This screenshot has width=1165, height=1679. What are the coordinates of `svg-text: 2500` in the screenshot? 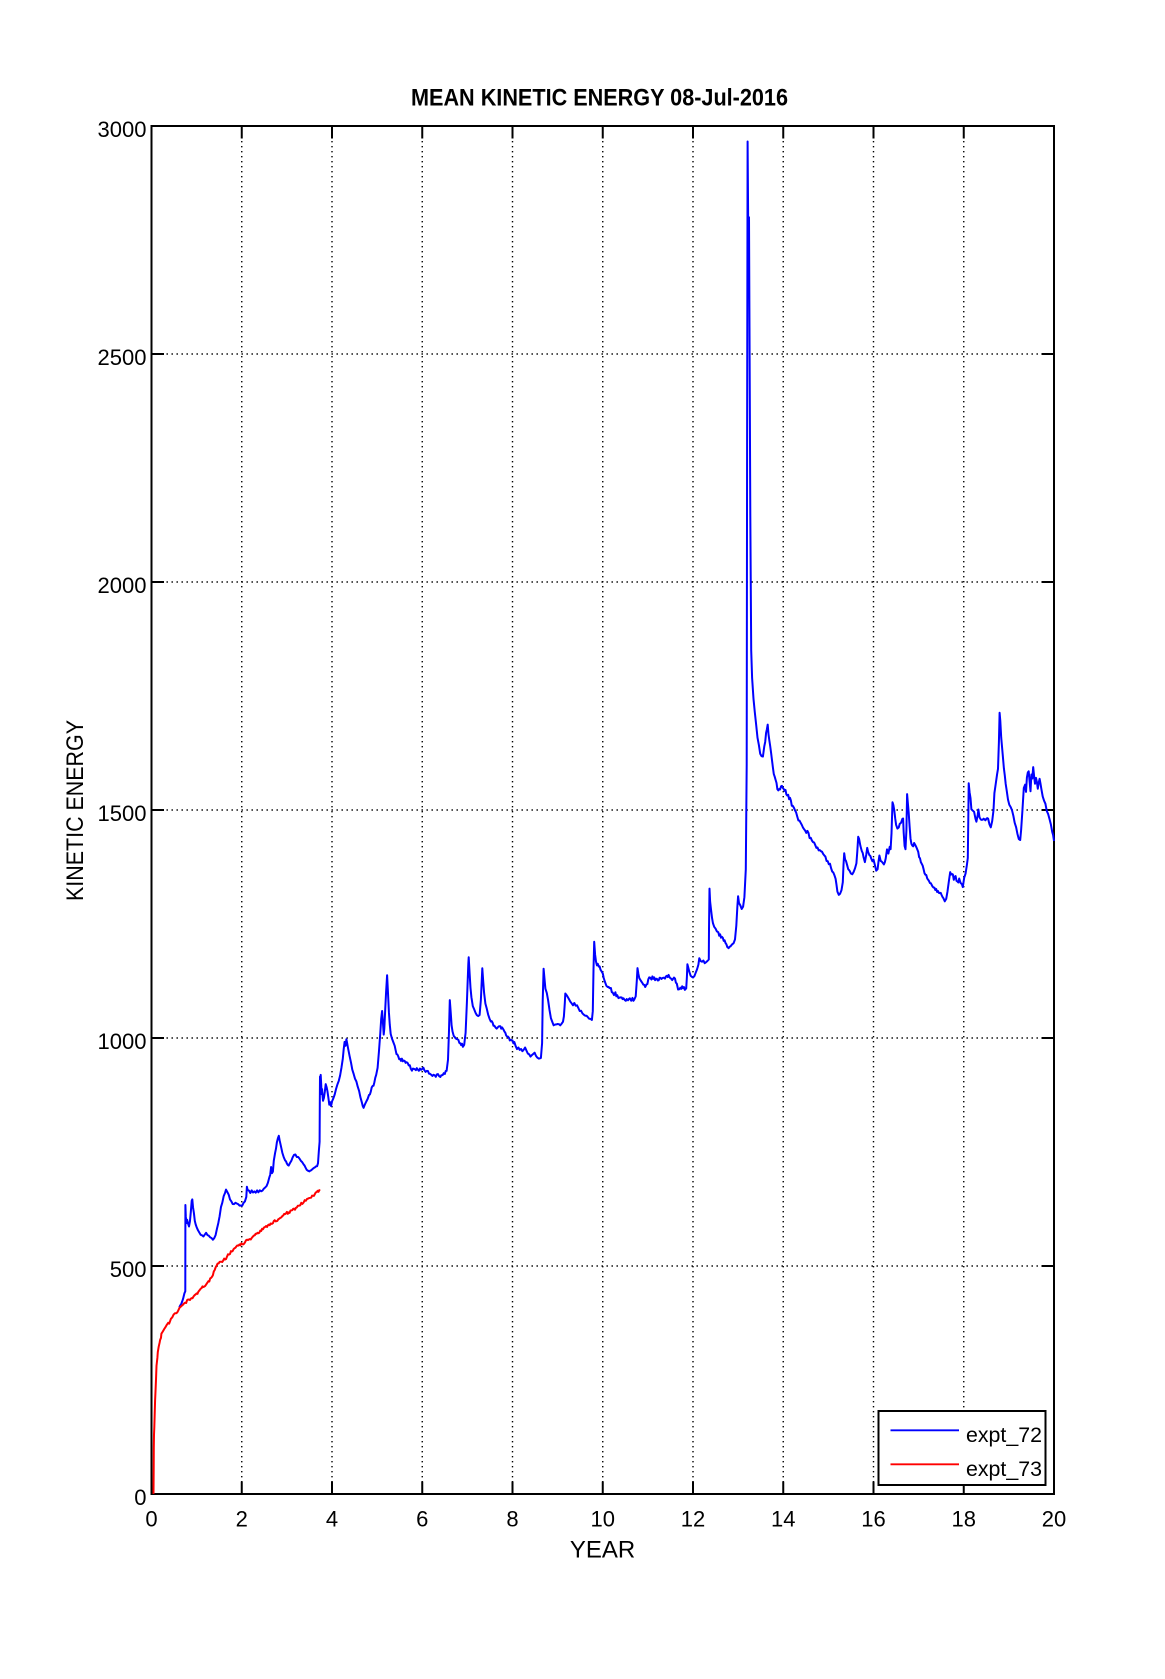 It's located at (122, 357).